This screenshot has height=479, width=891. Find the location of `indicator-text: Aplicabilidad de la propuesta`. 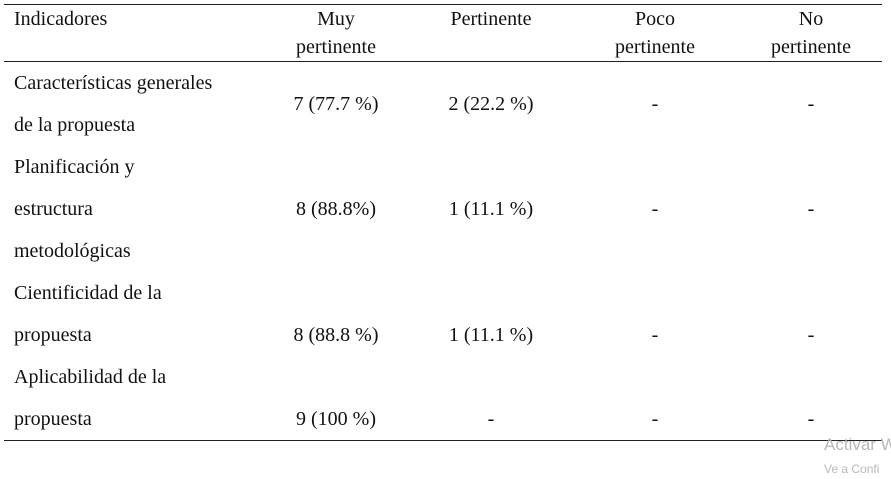

indicator-text: Aplicabilidad de la propuesta is located at coordinates (90, 398).